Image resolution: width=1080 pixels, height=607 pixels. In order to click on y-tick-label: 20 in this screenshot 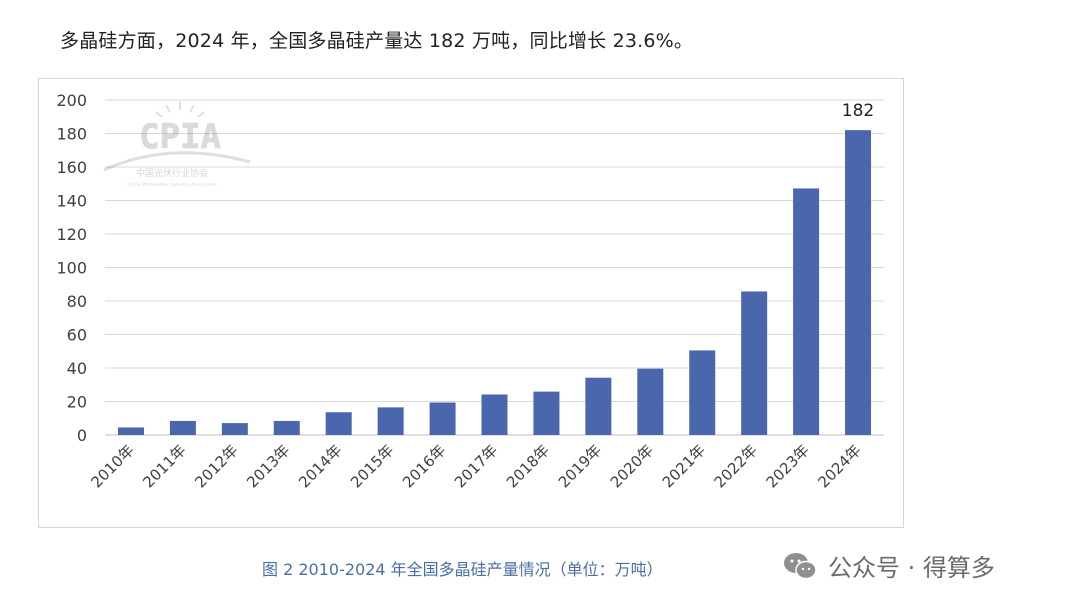, I will do `click(77, 402)`.